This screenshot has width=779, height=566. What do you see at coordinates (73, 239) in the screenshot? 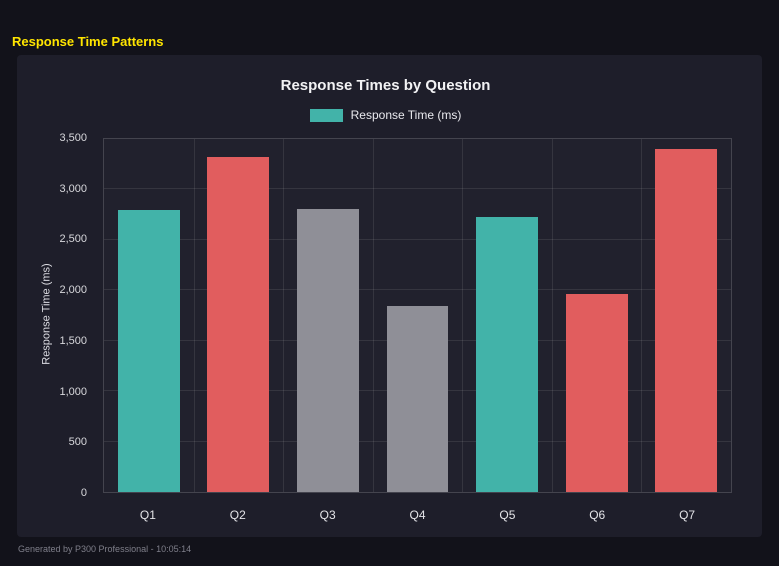
I see `y-tick-label: 2,500` at bounding box center [73, 239].